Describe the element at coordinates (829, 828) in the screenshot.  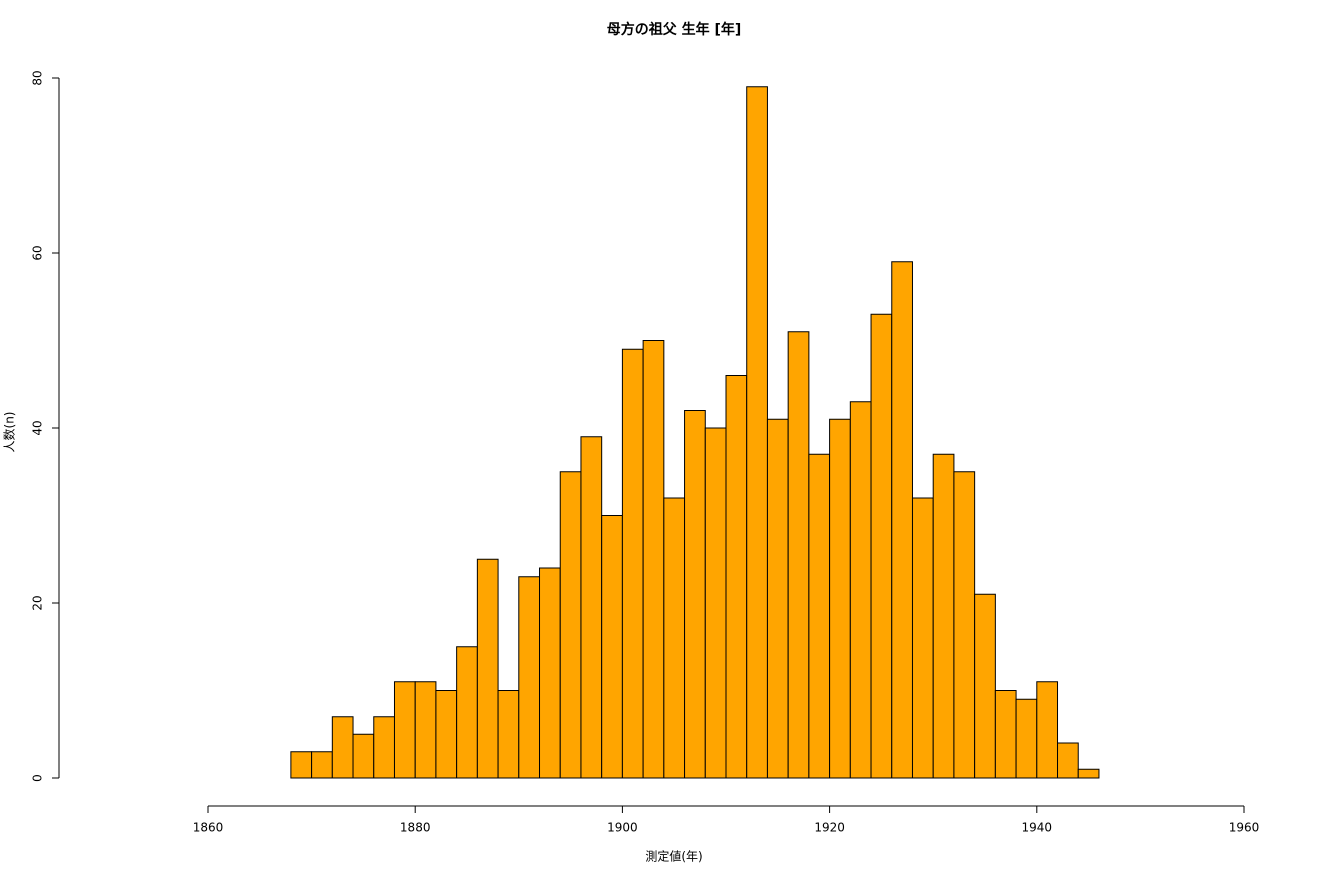
I see `x-tick-label: 1920` at that location.